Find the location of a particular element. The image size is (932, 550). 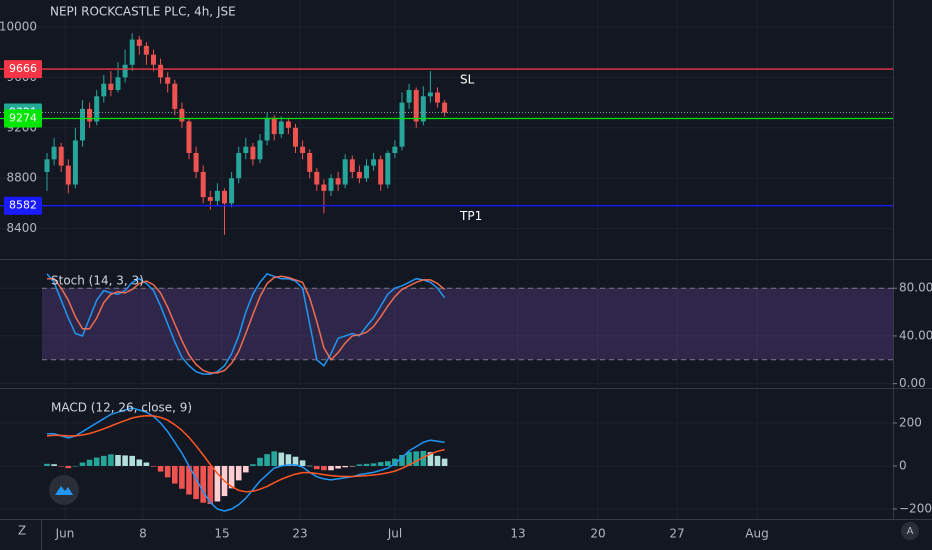

toolbar-button: Z is located at coordinates (22, 531).